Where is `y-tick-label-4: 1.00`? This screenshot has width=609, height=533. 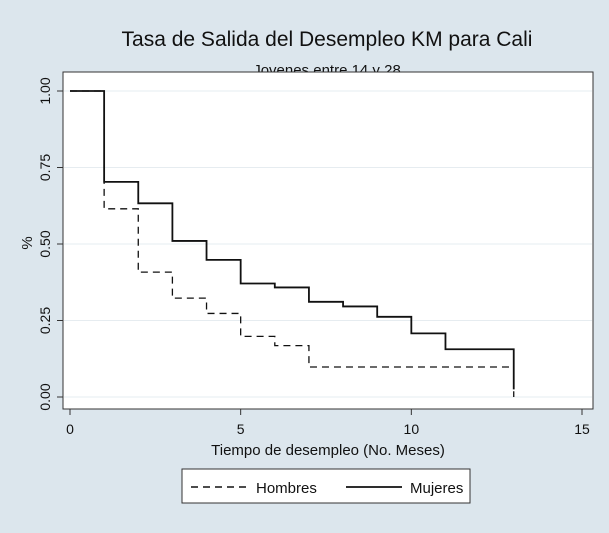 y-tick-label-4: 1.00 is located at coordinates (45, 90).